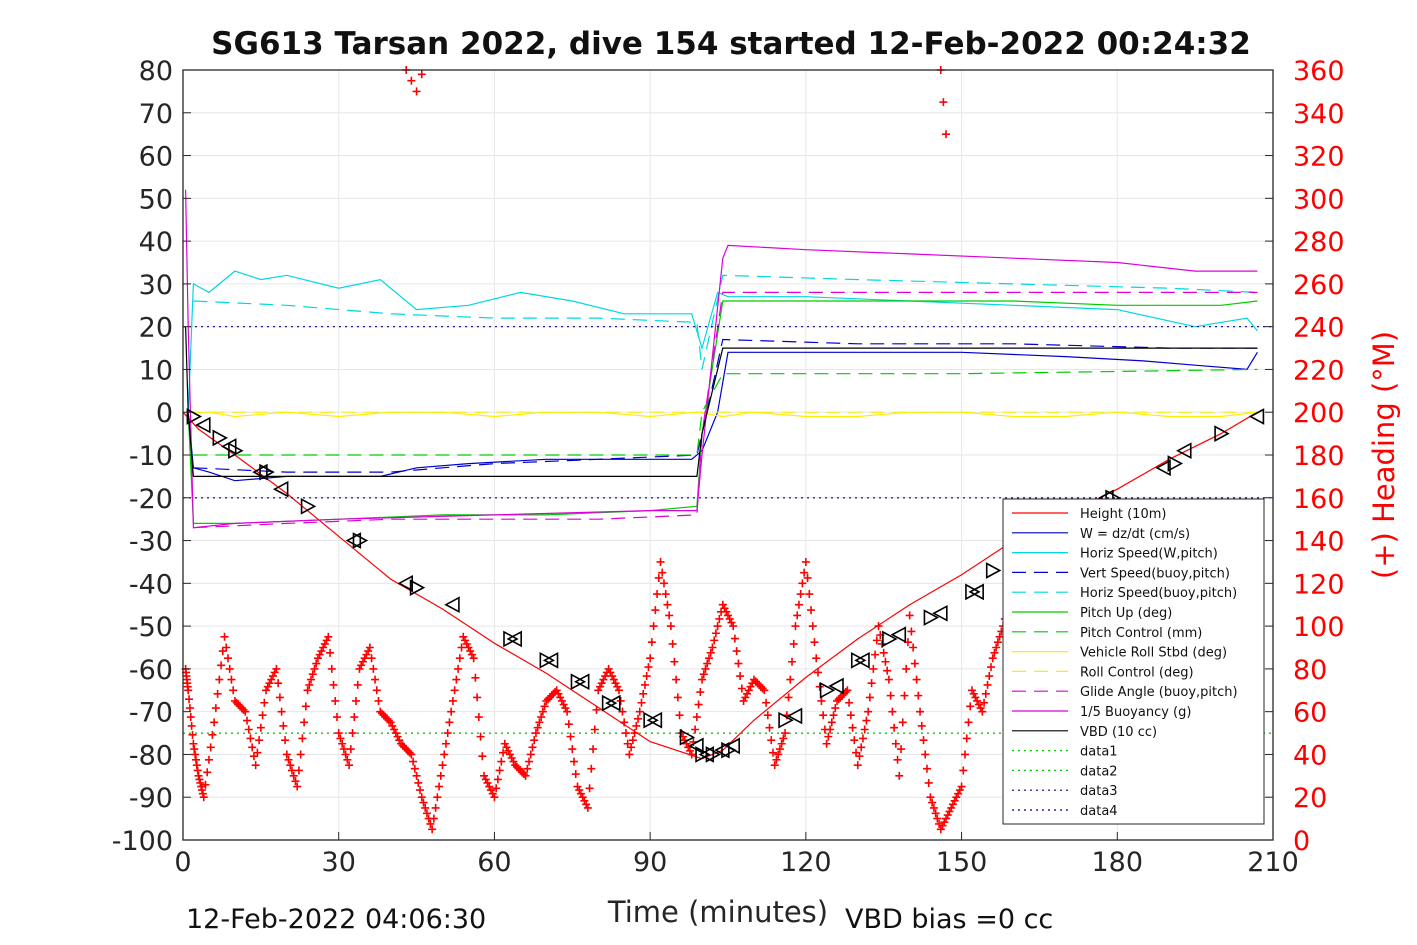 Image resolution: width=1417 pixels, height=945 pixels. Describe the element at coordinates (1123, 514) in the screenshot. I see `legend-label: Height (10m)` at that location.